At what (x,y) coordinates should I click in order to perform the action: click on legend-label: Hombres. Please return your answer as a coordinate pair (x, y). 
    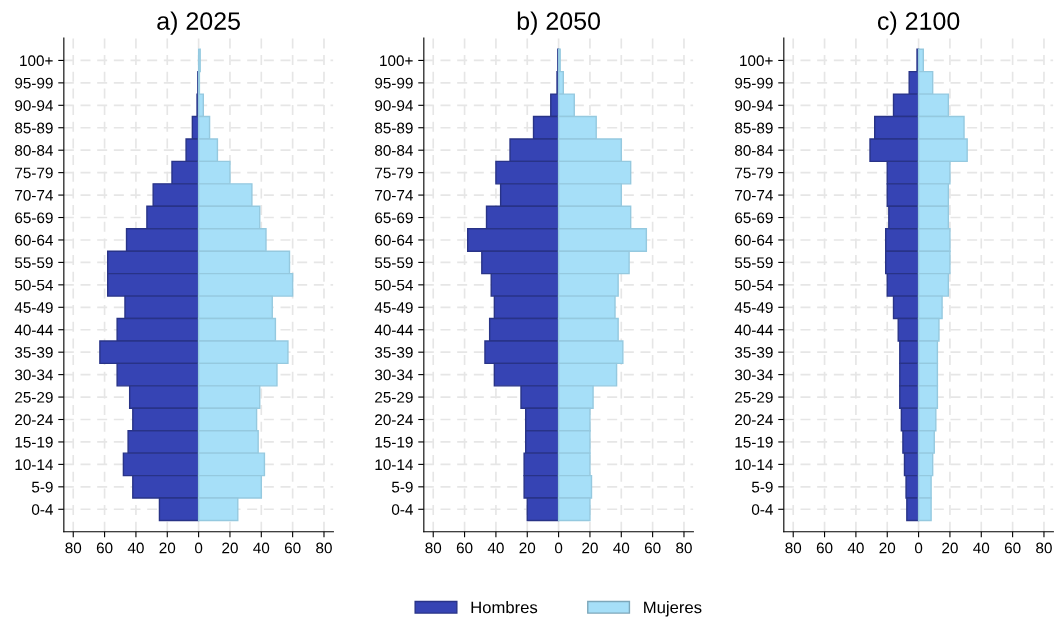
    Looking at the image, I should click on (504, 607).